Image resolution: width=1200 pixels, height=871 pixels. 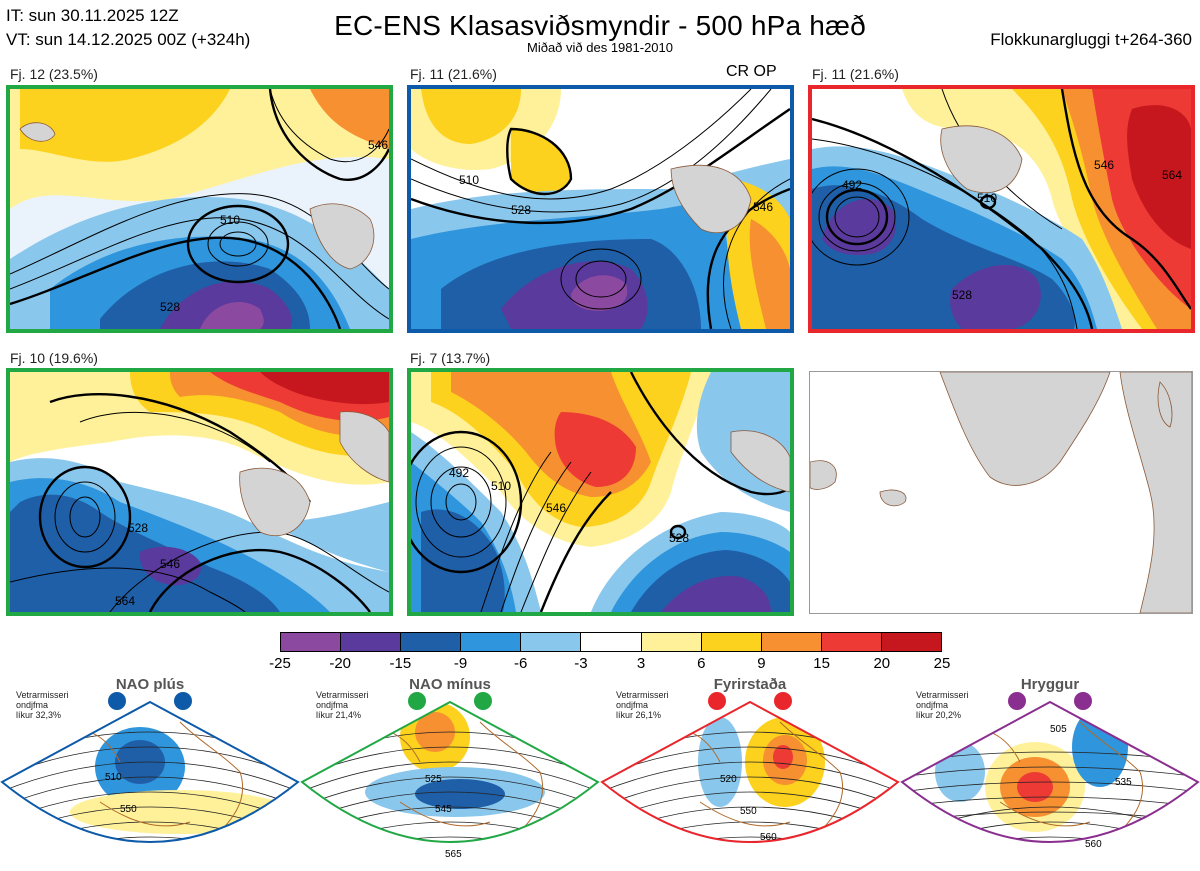 I want to click on colorbar-tick-label: -15, so click(x=400, y=663).